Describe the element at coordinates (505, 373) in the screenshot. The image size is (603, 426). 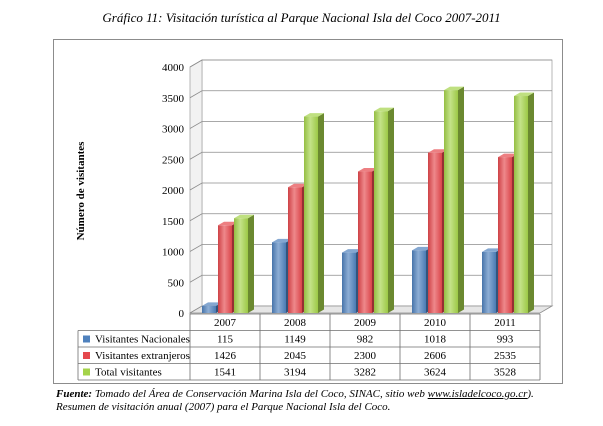
I see `table-cell-value: 3528` at that location.